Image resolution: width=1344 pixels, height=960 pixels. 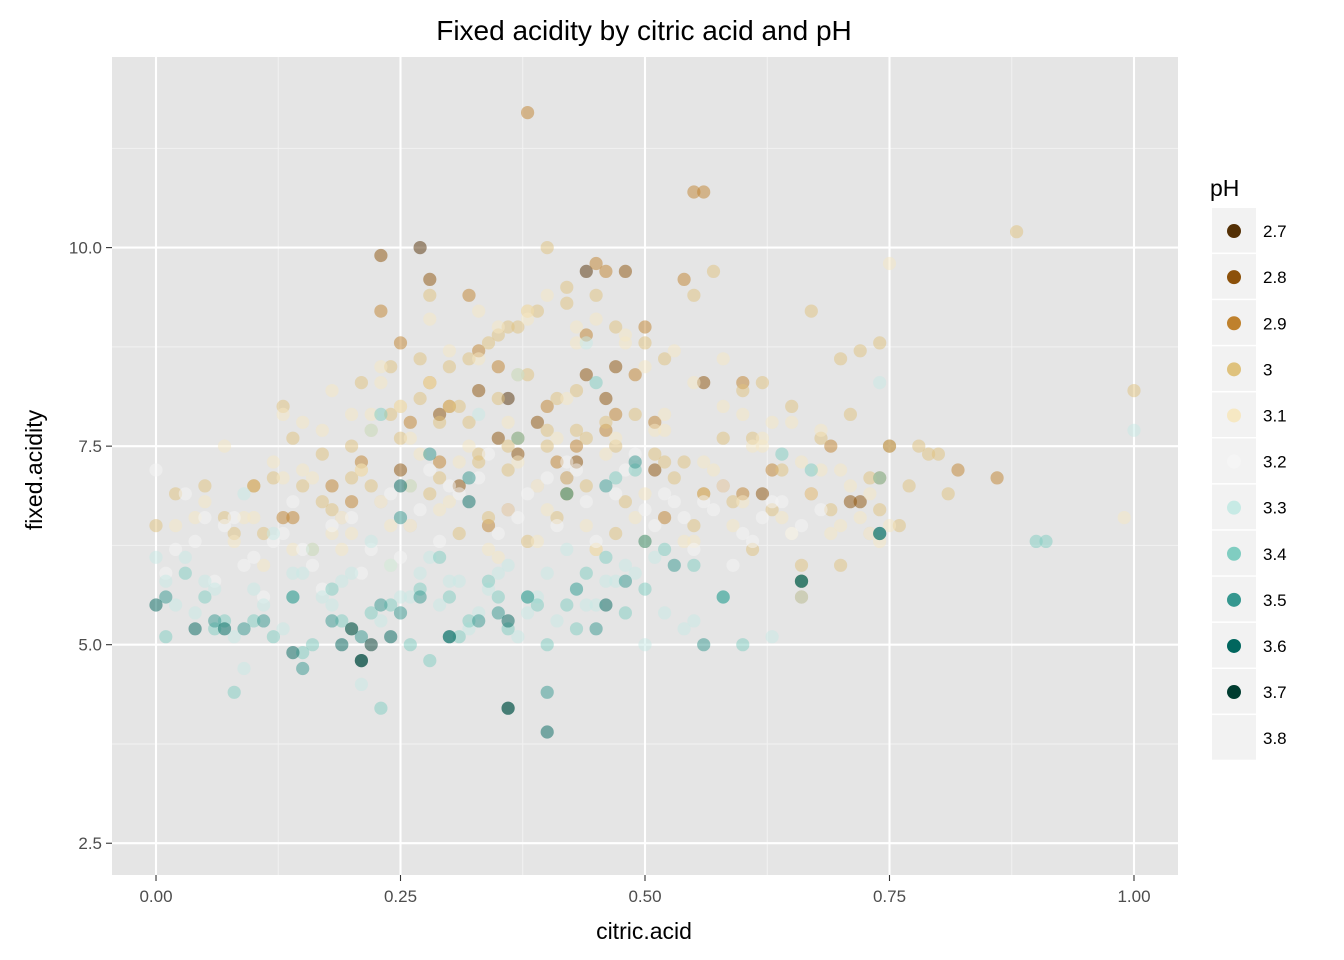 I want to click on legend-label: 3.3, so click(x=1275, y=508).